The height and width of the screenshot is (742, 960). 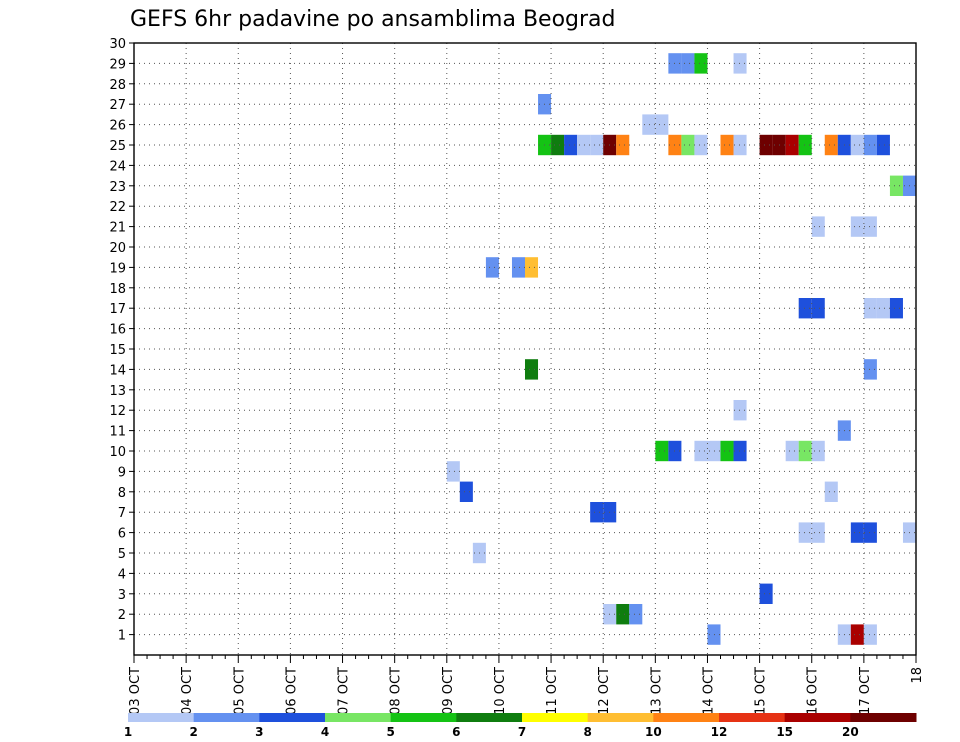 What do you see at coordinates (135, 691) in the screenshot?
I see `x-tick-label: 03 OCT` at bounding box center [135, 691].